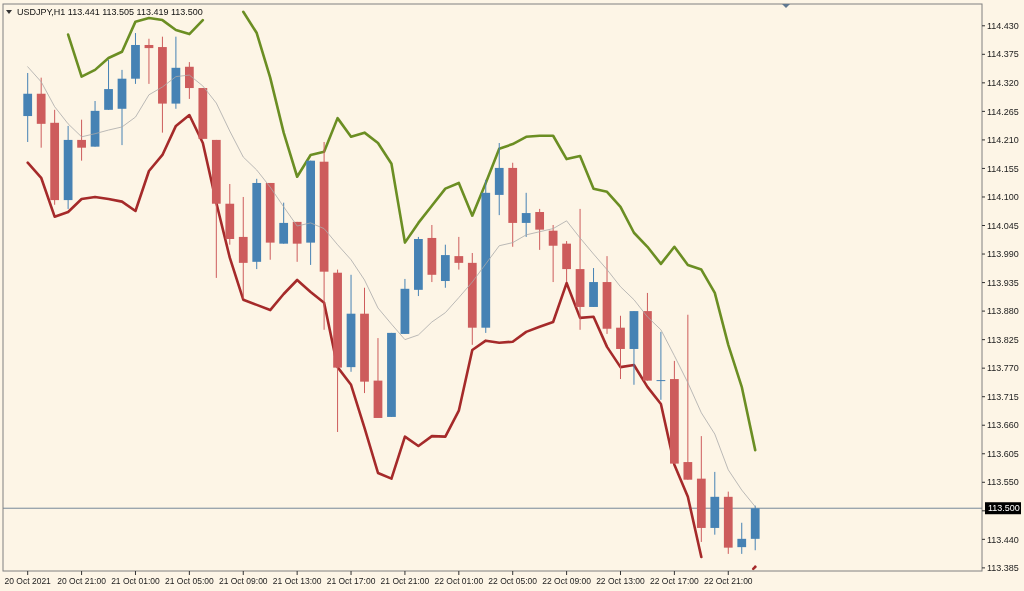  I want to click on chart-title: USDJPY,H1 113.441 113.505 113.419 113.500, so click(110, 12).